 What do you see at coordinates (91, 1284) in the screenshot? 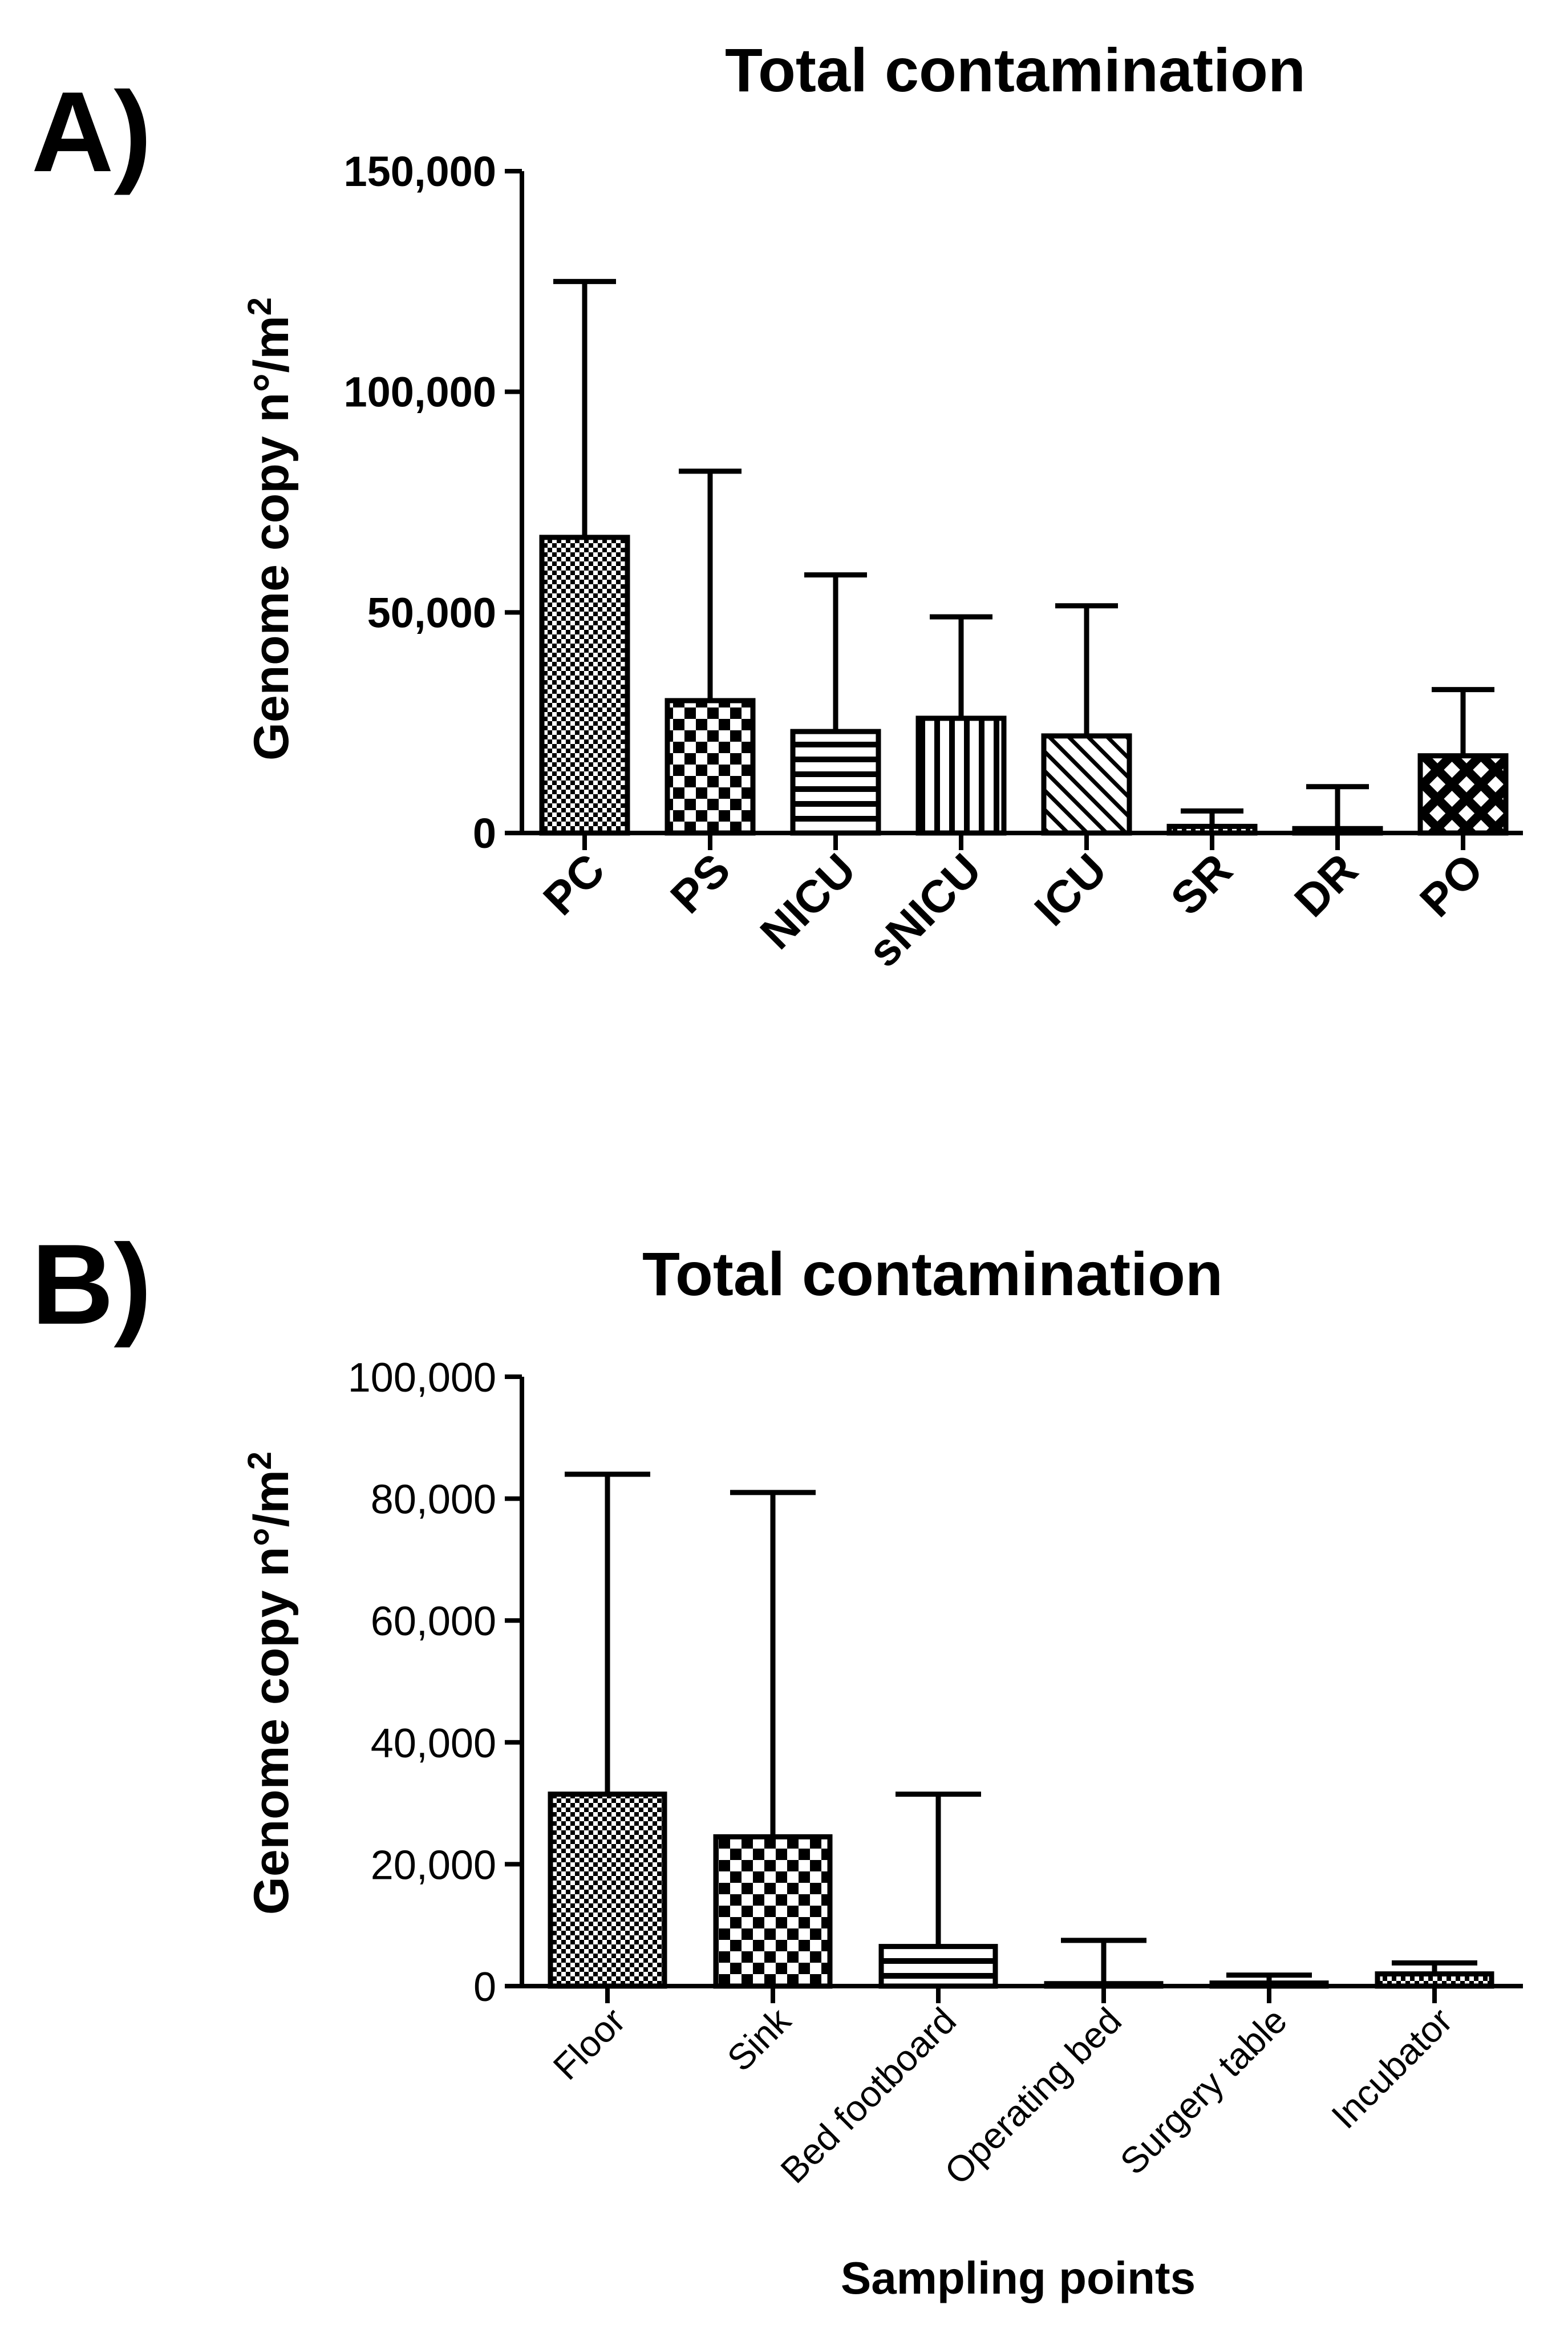
I see `panel-label-b: B)` at bounding box center [91, 1284].